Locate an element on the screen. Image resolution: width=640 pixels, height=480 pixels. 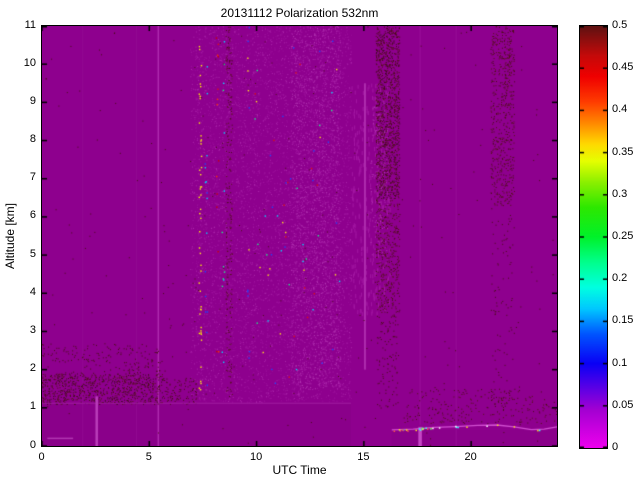
x-tick-label: 0 is located at coordinates (41, 457).